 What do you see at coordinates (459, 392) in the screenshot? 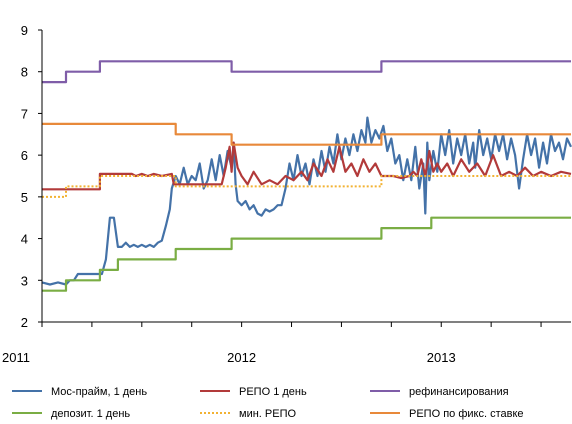
I see `legend-label: рефинансирования` at bounding box center [459, 392].